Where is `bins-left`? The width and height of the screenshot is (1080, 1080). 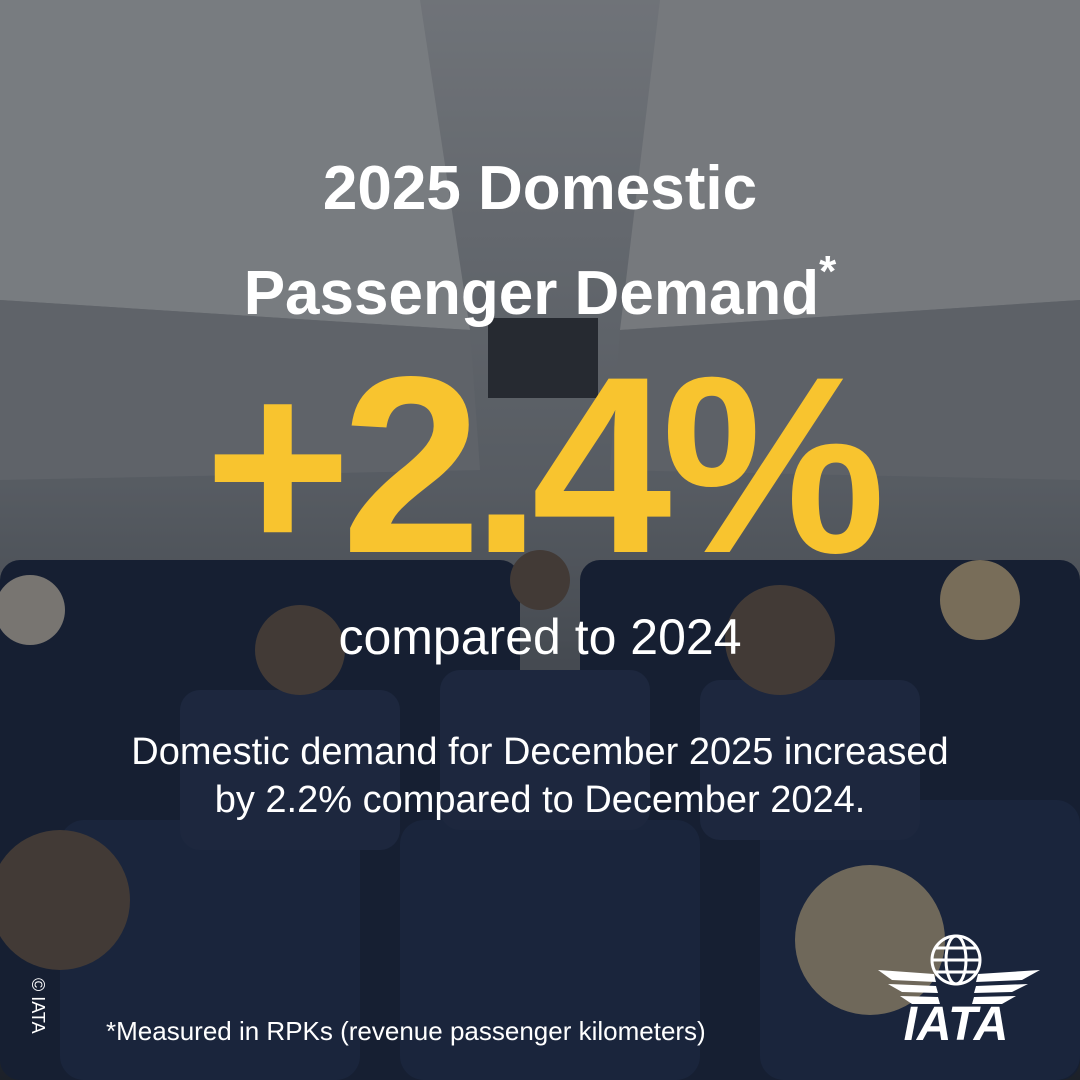 bins-left is located at coordinates (240, 390).